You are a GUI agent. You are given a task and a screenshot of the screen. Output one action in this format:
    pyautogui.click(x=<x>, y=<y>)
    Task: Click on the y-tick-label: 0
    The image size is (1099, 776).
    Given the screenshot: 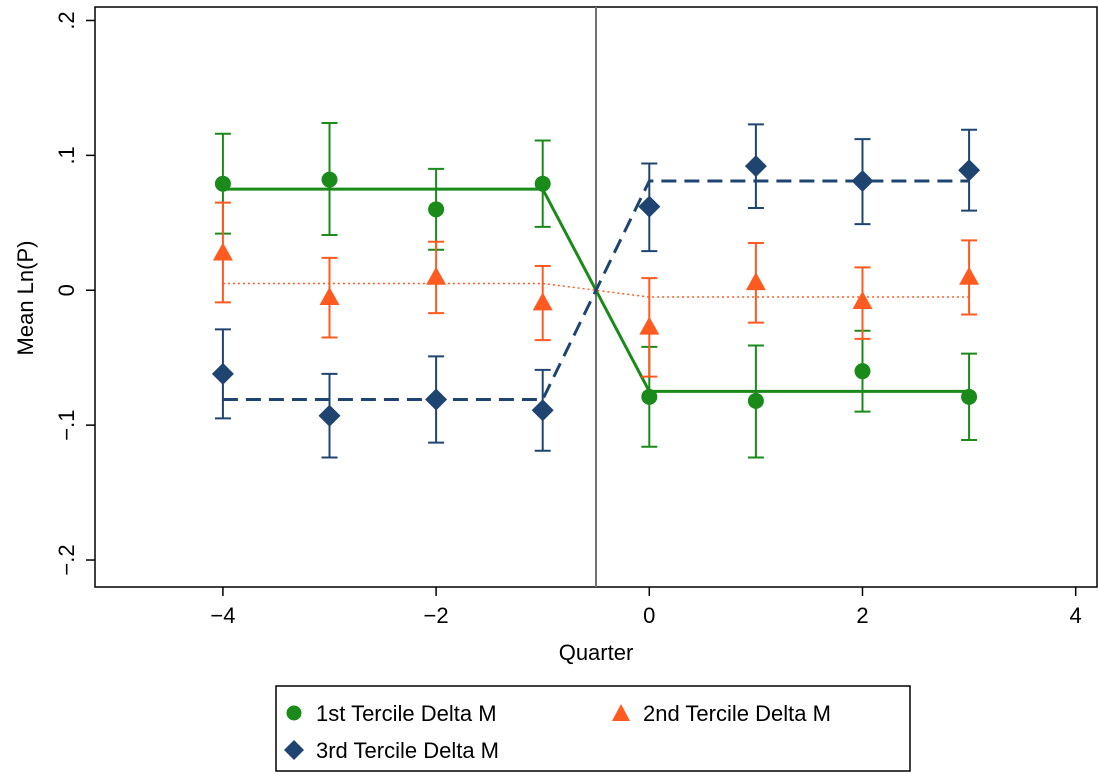 What is the action you would take?
    pyautogui.click(x=66, y=290)
    